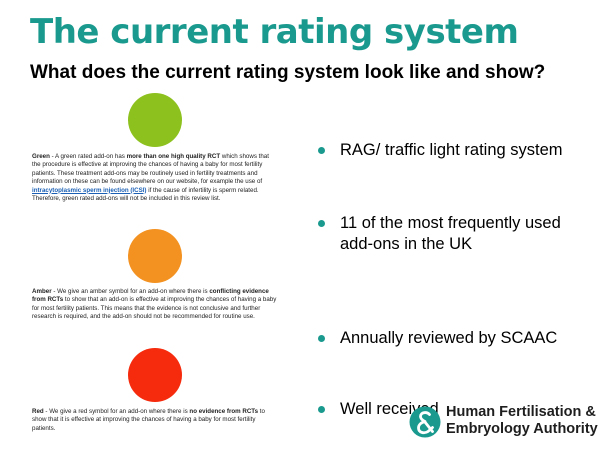 This screenshot has height=460, width=613. Describe the element at coordinates (89, 190) in the screenshot. I see `icsi-link: intracytoplasmic sperm injection (ICSI)` at that location.